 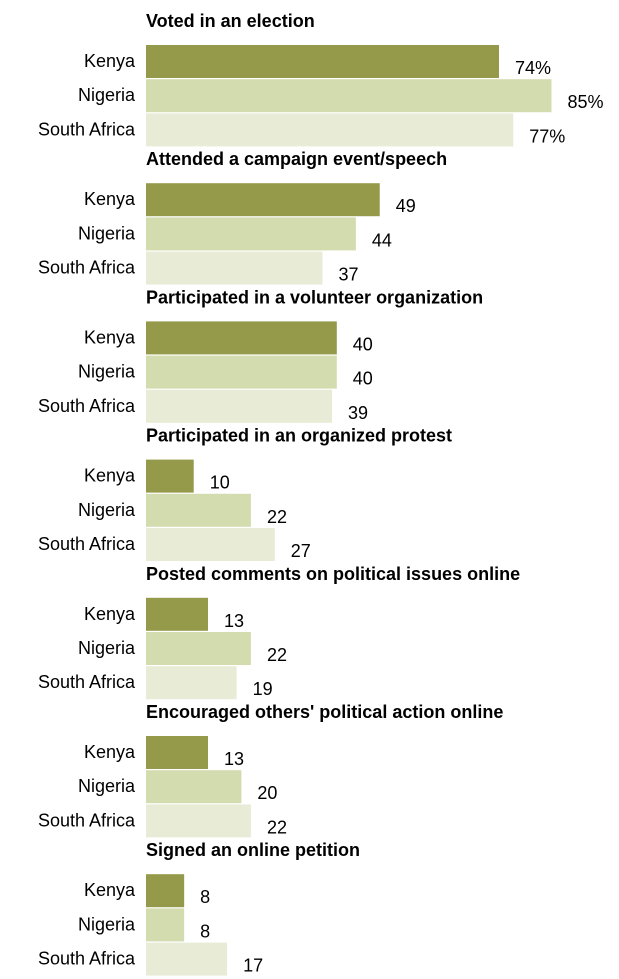 What do you see at coordinates (314, 297) in the screenshot?
I see `panel-title: Participated in a volunteer organization` at bounding box center [314, 297].